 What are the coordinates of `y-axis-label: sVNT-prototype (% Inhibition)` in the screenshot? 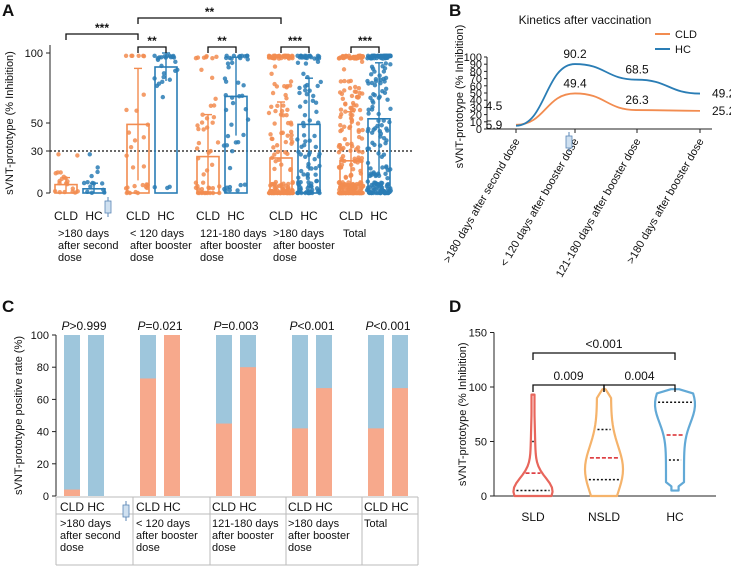 It's located at (463, 414).